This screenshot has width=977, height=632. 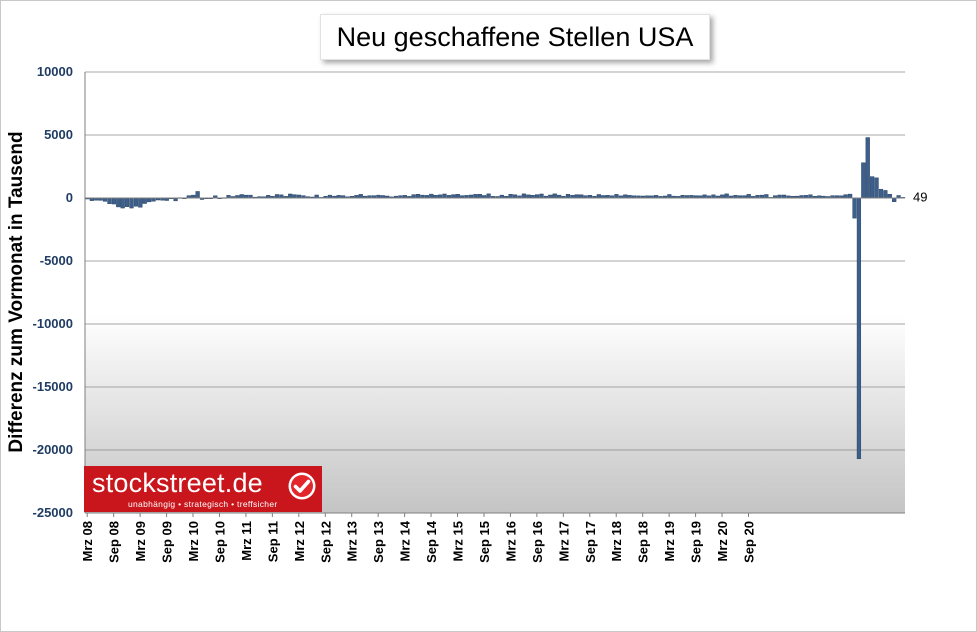 I want to click on x-tick-label: Mrz 16, so click(x=510, y=541).